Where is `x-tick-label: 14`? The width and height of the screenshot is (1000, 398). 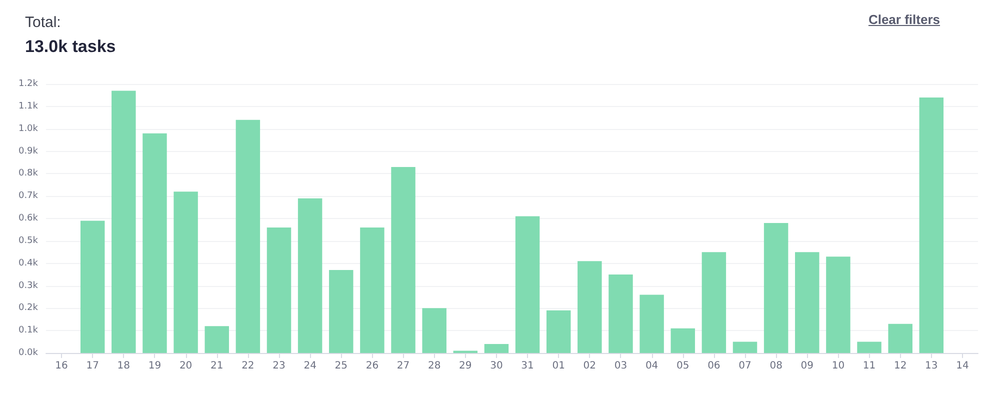 x-tick-label: 14 is located at coordinates (962, 366).